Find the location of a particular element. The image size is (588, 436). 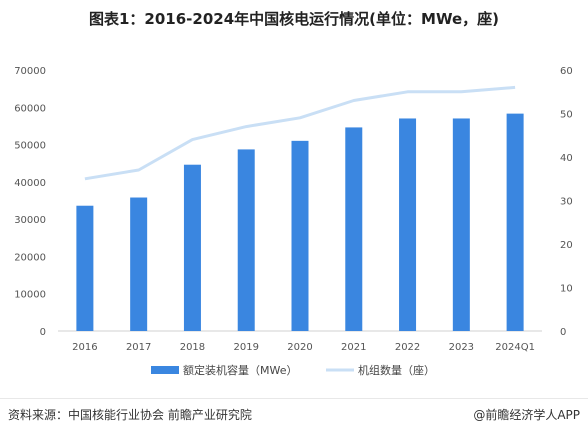

legend-label-units: 机组数量（座） is located at coordinates (396, 370).